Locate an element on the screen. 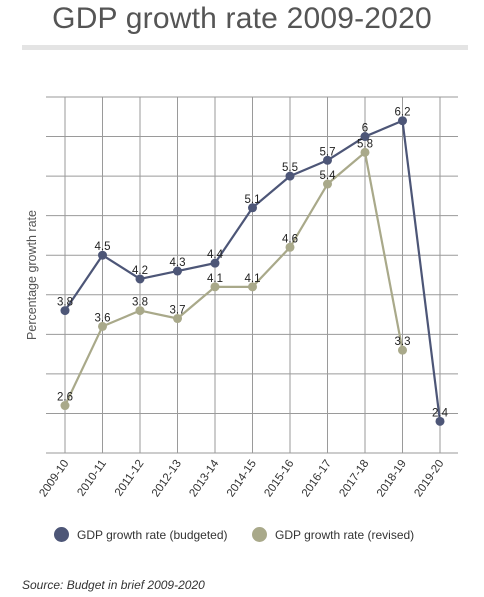 The width and height of the screenshot is (484, 597). x-tick-label: 2015-16 is located at coordinates (279, 478).